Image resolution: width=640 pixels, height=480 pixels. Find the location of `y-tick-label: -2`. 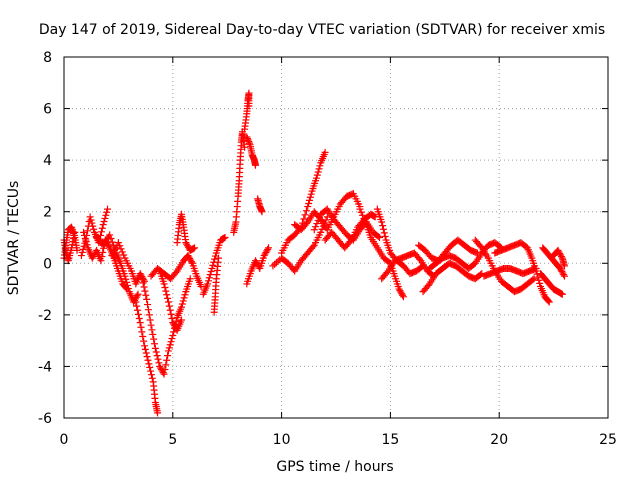

y-tick-label: -2 is located at coordinates (45, 316).